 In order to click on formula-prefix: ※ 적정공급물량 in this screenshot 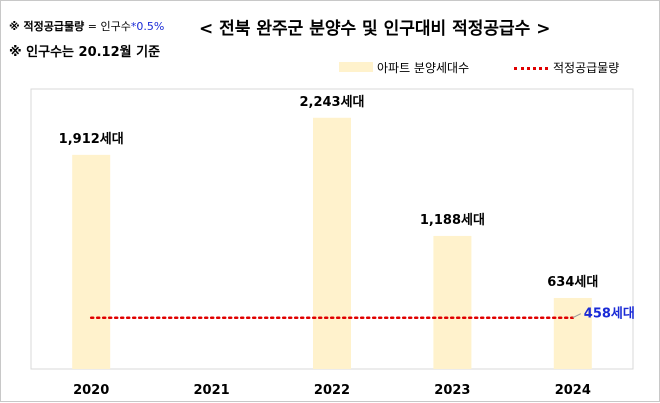, I will do `click(47, 26)`.